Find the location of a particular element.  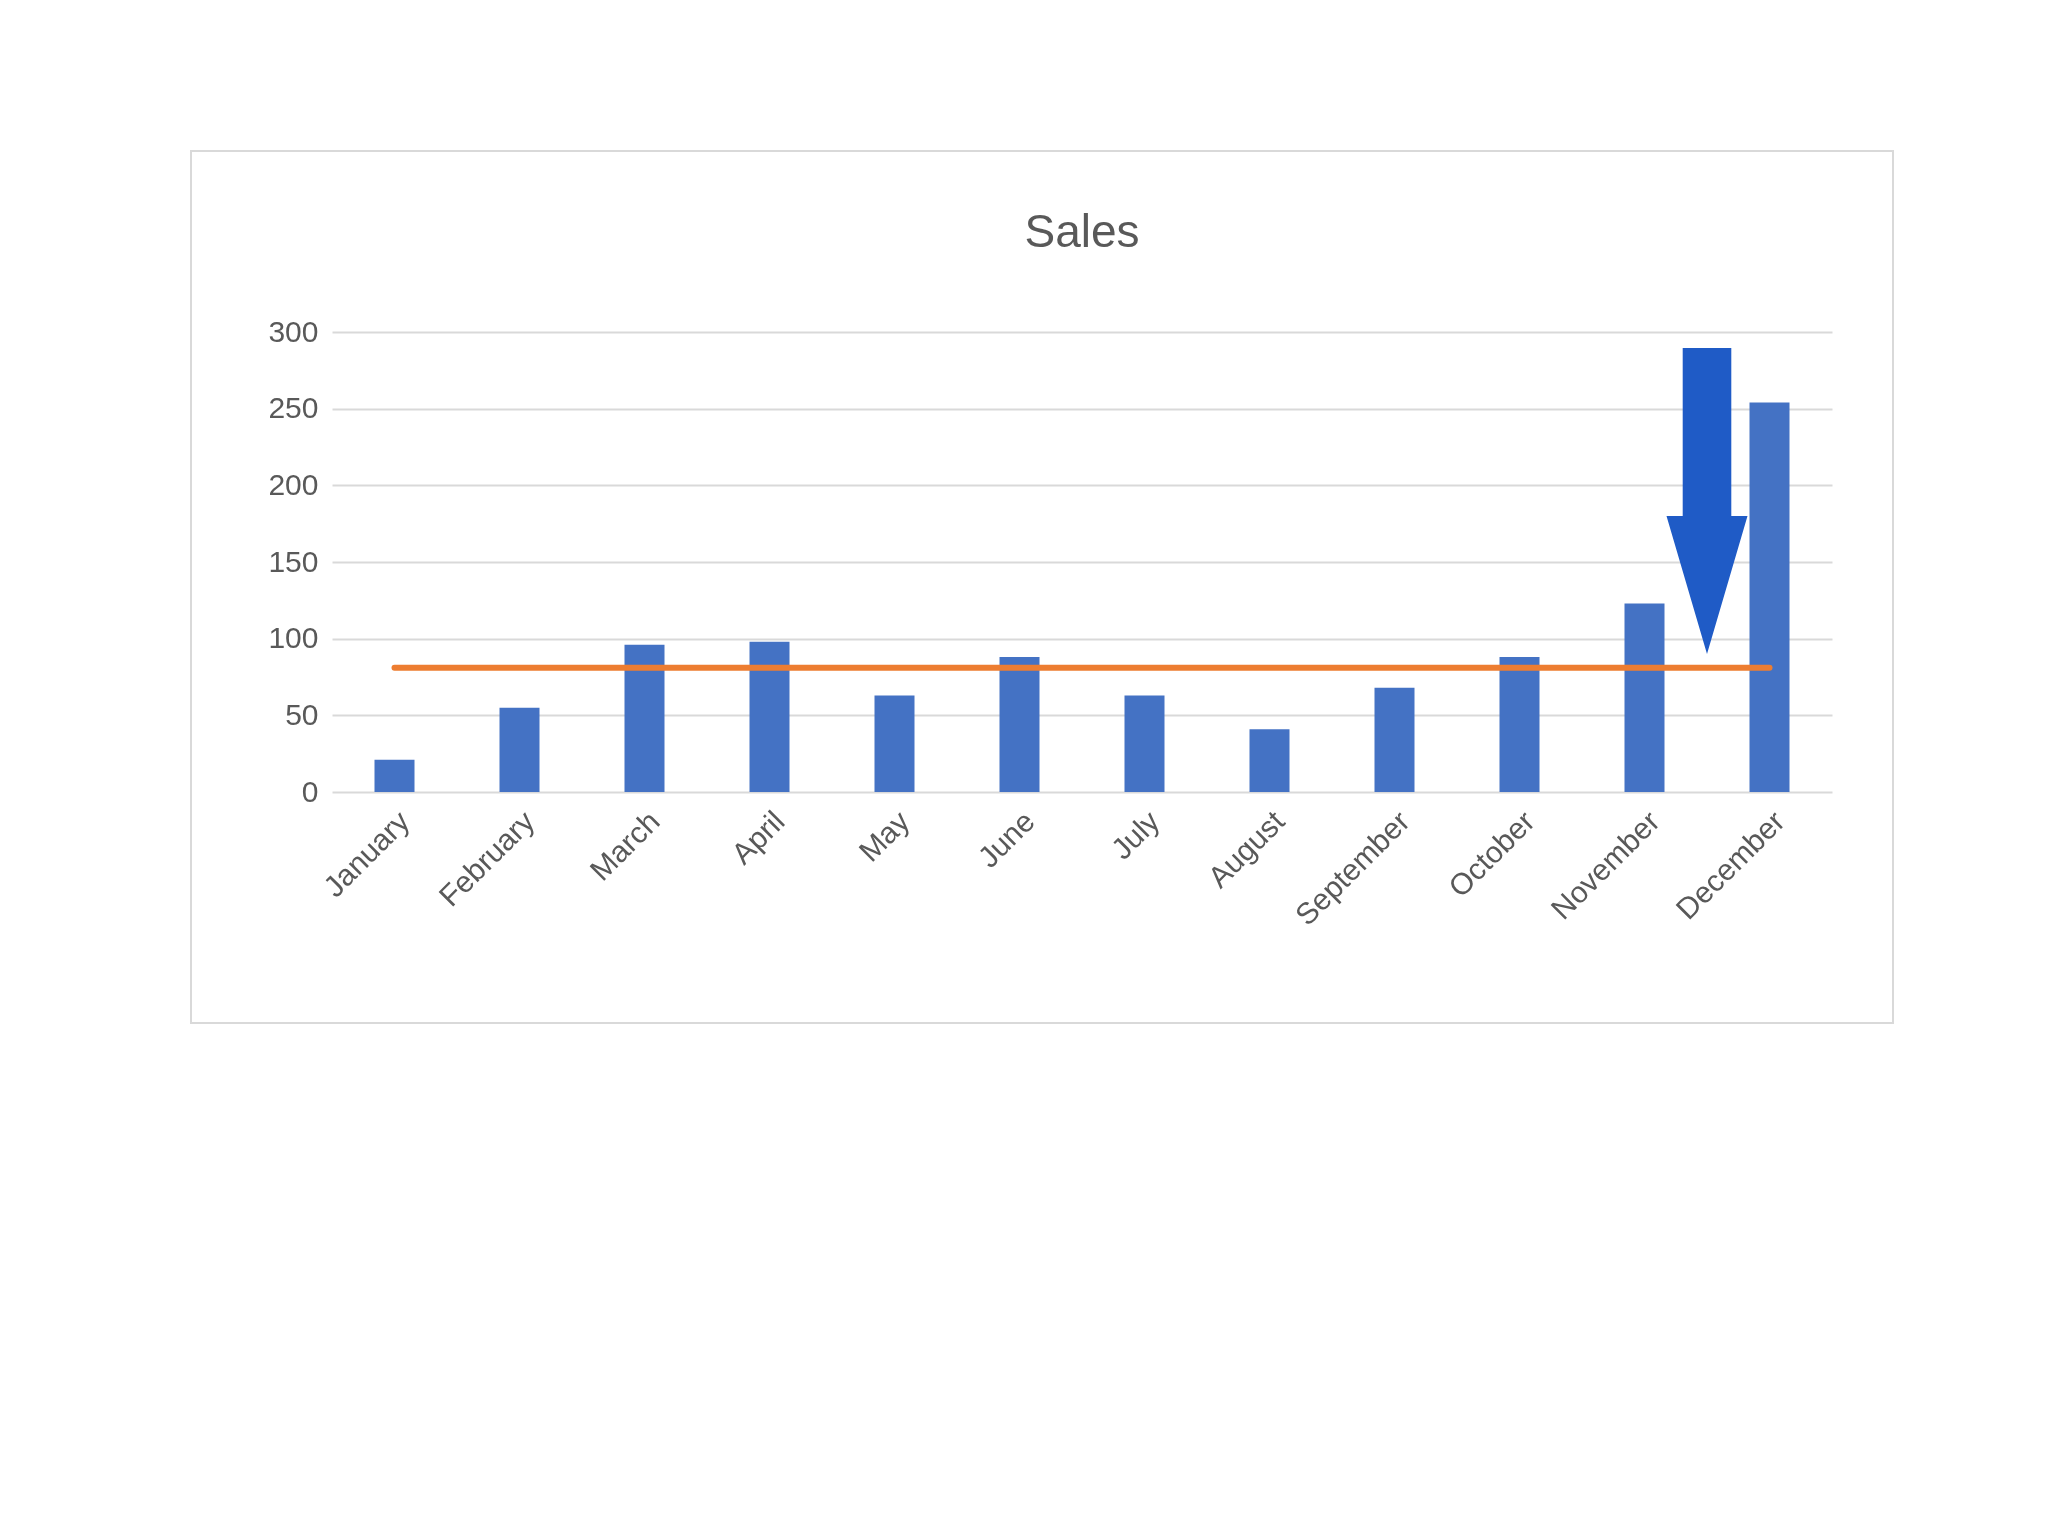

y-tick-label: 300 is located at coordinates (293, 331).